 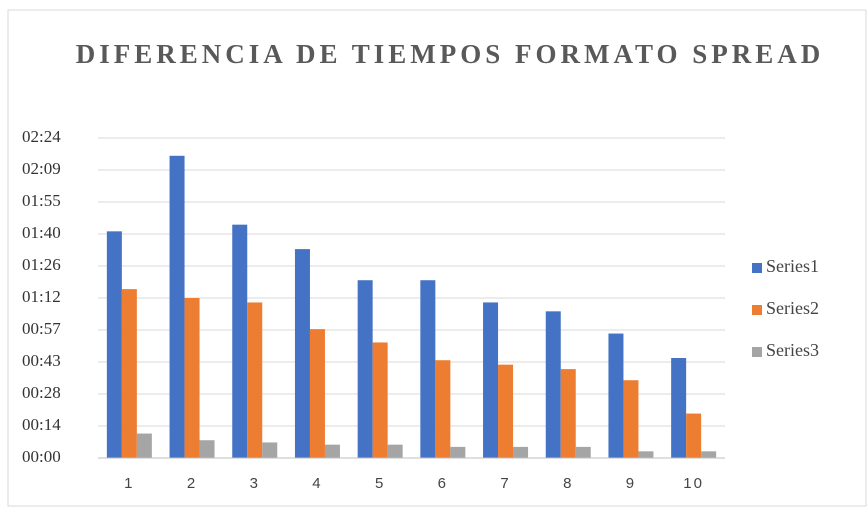 I want to click on legend-label: Series3, so click(x=792, y=350).